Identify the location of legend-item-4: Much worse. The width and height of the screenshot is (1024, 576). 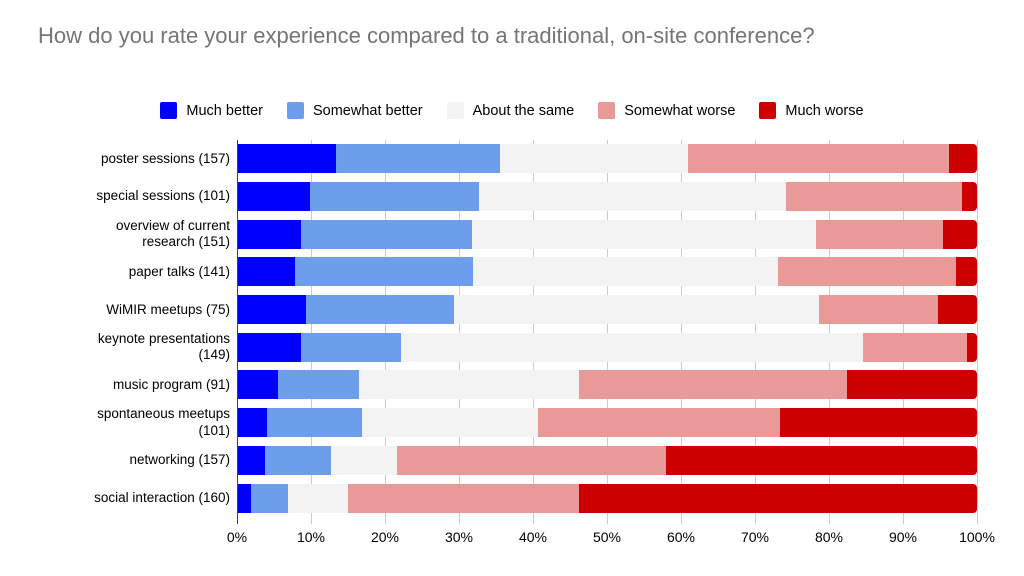
(811, 110).